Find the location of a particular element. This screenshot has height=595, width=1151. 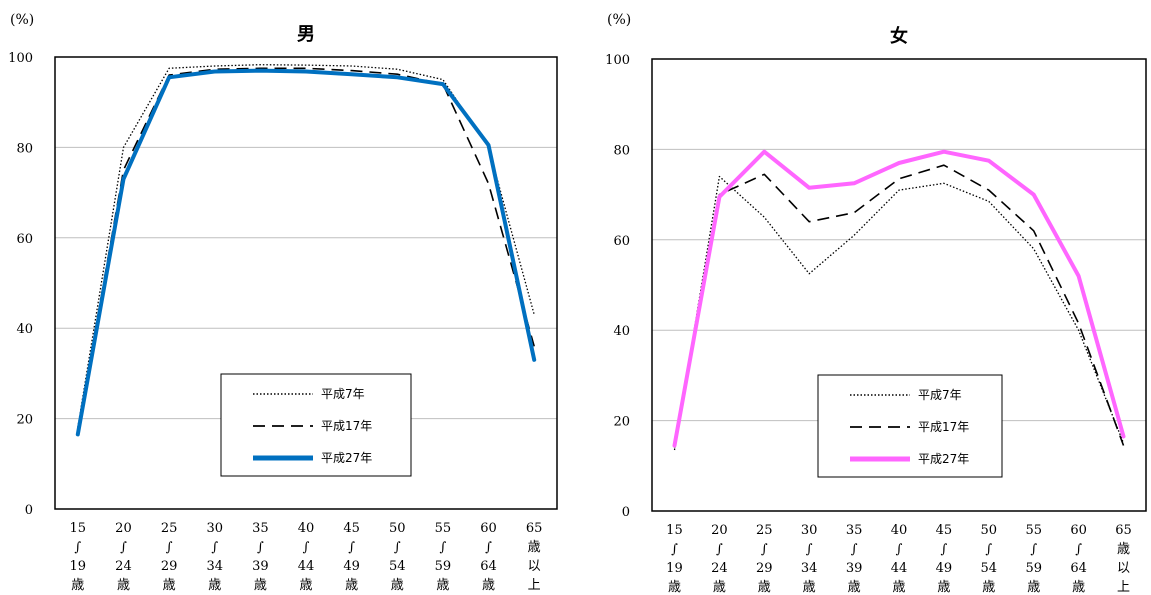

legend-box is located at coordinates (910, 426).